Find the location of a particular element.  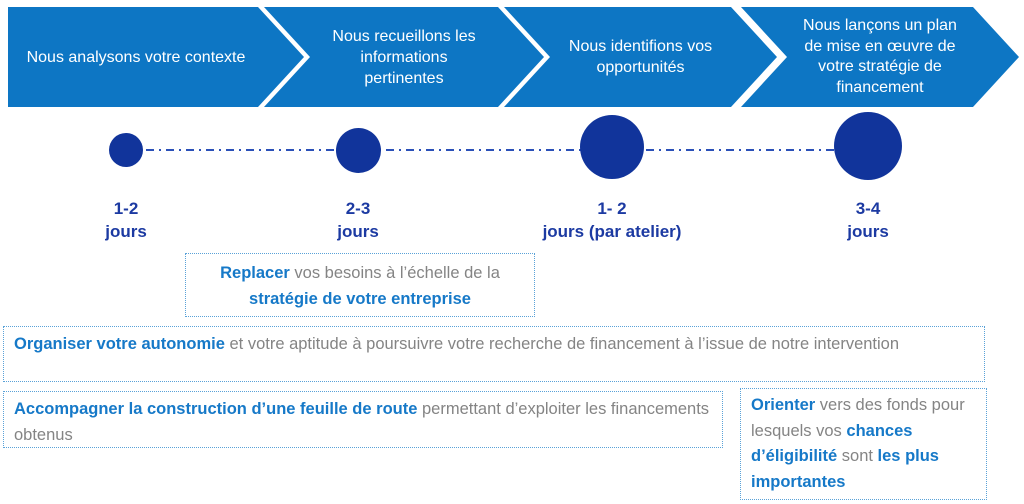

duration-unit-2: jours is located at coordinates (358, 231).